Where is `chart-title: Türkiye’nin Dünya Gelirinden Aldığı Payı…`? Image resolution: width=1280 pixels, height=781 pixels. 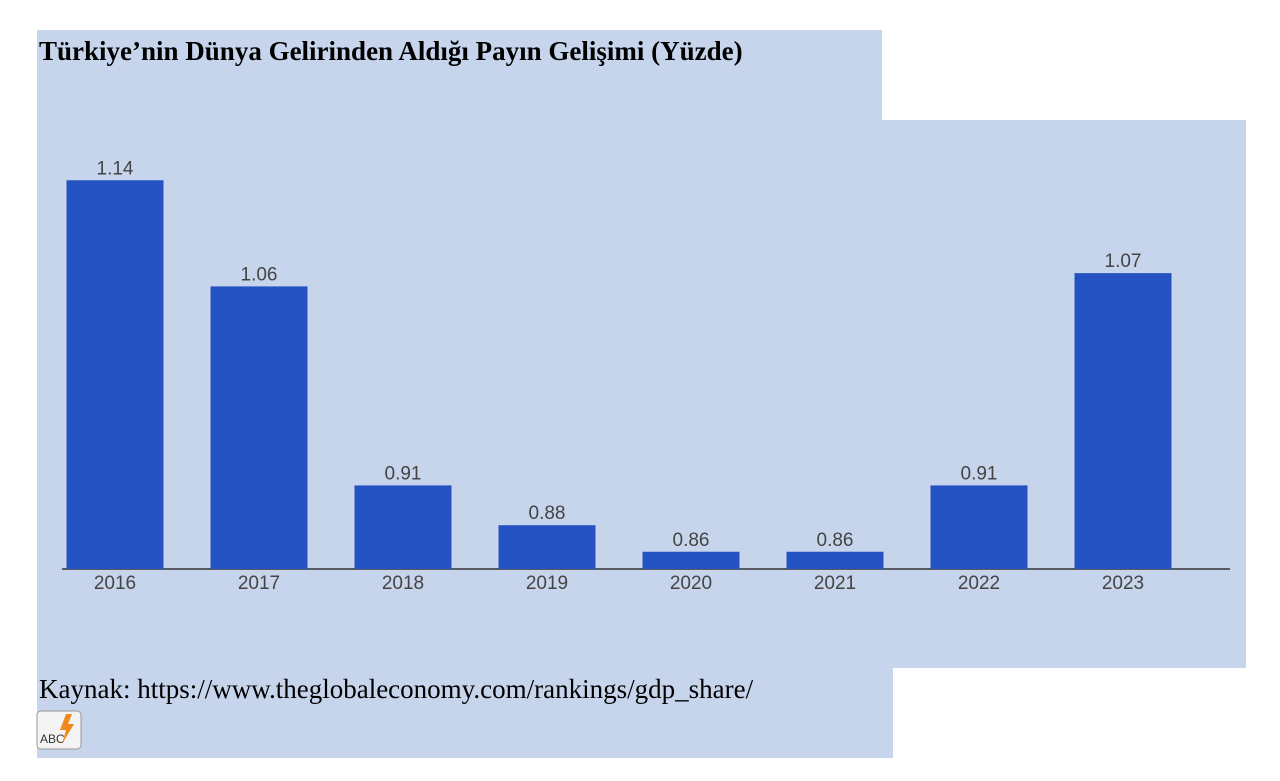
chart-title: Türkiye’nin Dünya Gelirinden Aldığı Payı… is located at coordinates (391, 51).